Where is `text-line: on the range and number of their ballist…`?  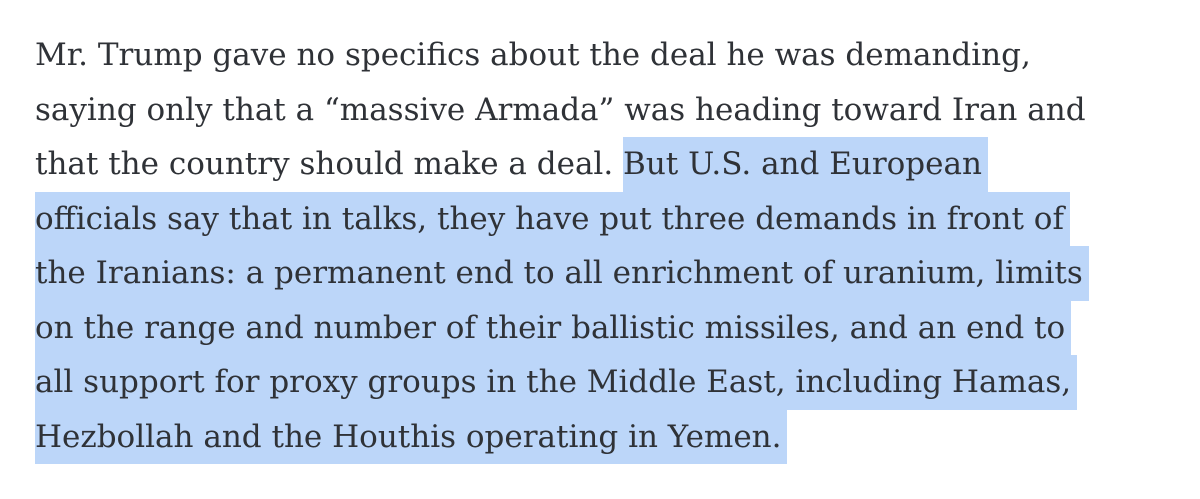 text-line: on the range and number of their ballist… is located at coordinates (562, 327).